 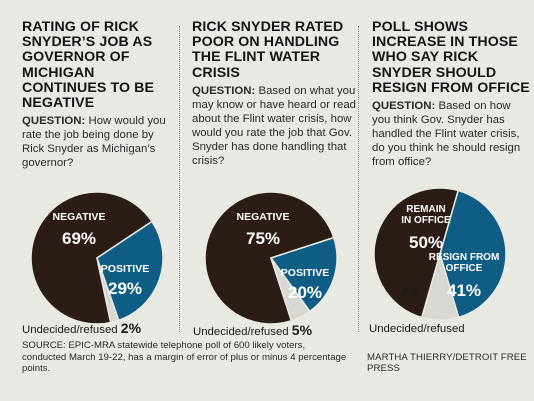 I want to click on slice-label: OFFICE, so click(x=464, y=268).